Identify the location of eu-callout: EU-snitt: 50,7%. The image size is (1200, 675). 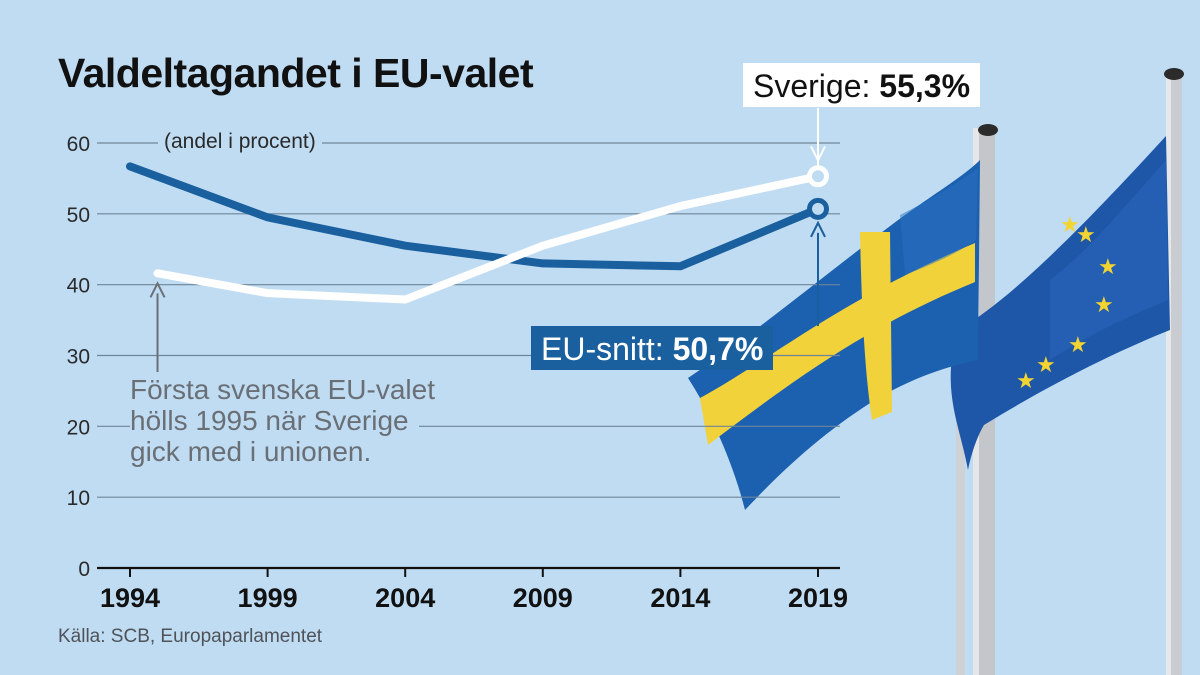
(652, 348).